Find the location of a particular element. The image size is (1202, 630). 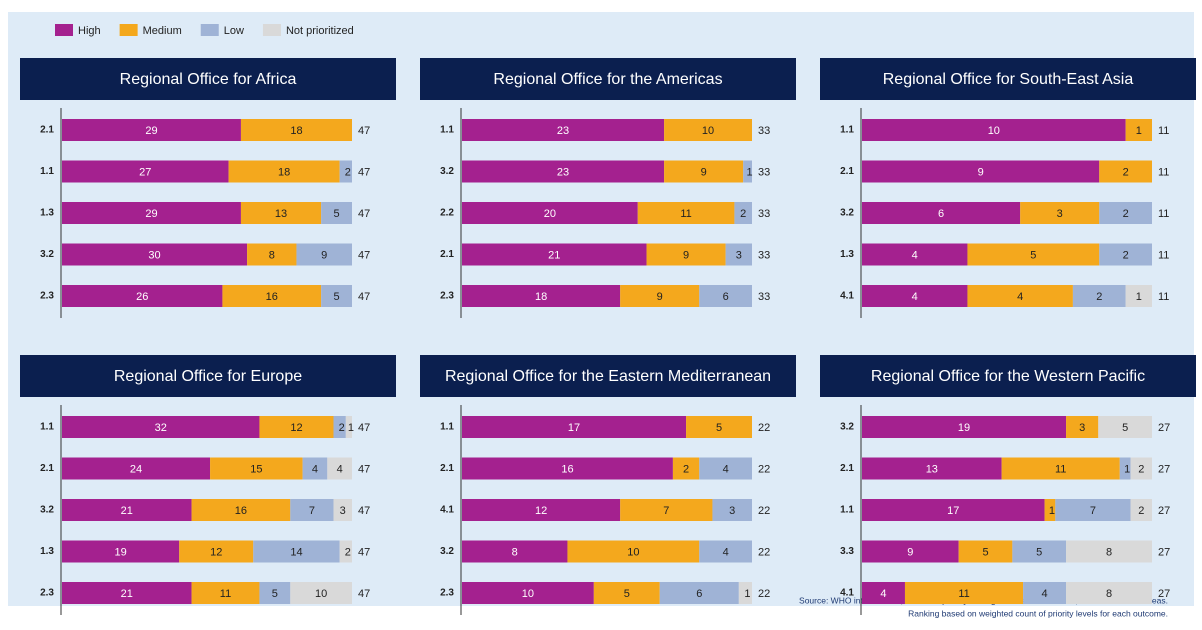

bar-value-label: 14 is located at coordinates (296, 552).